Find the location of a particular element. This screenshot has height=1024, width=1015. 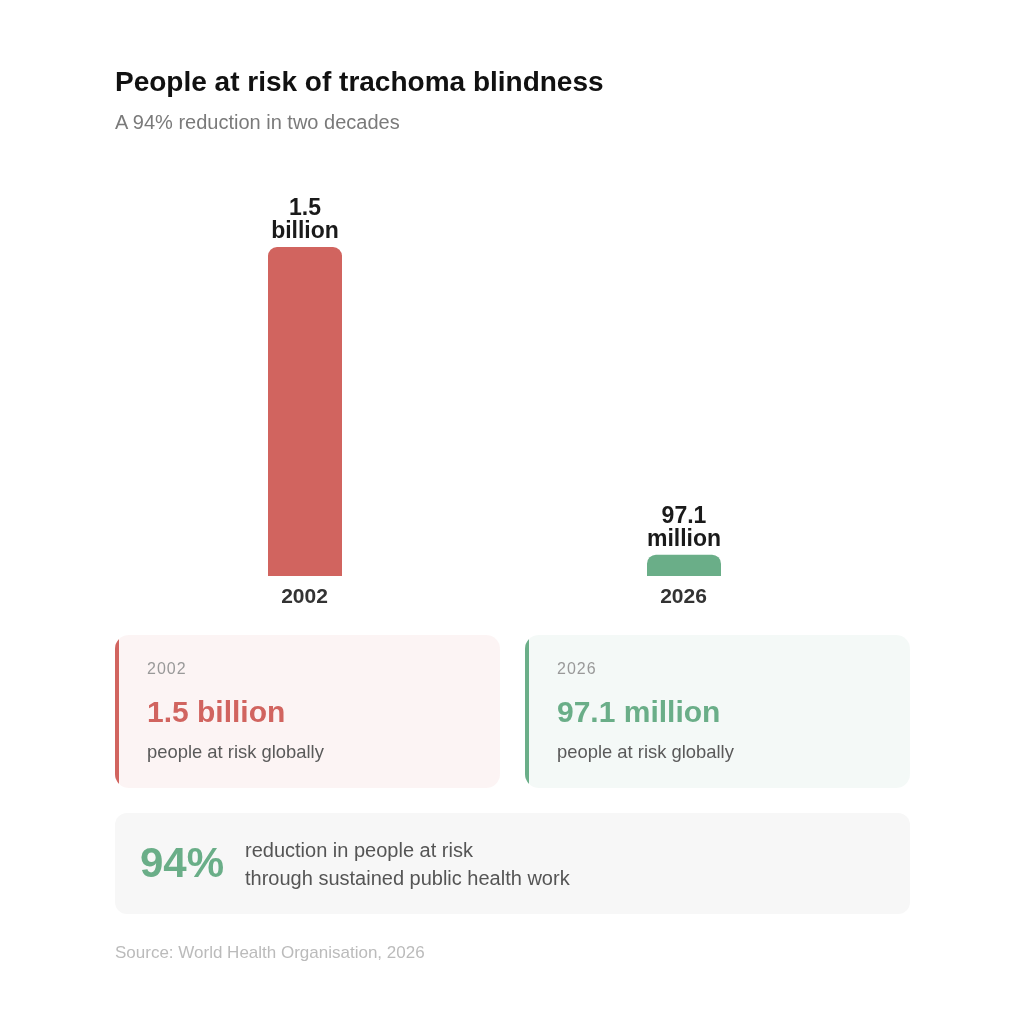

text: 97.1 million is located at coordinates (639, 712).